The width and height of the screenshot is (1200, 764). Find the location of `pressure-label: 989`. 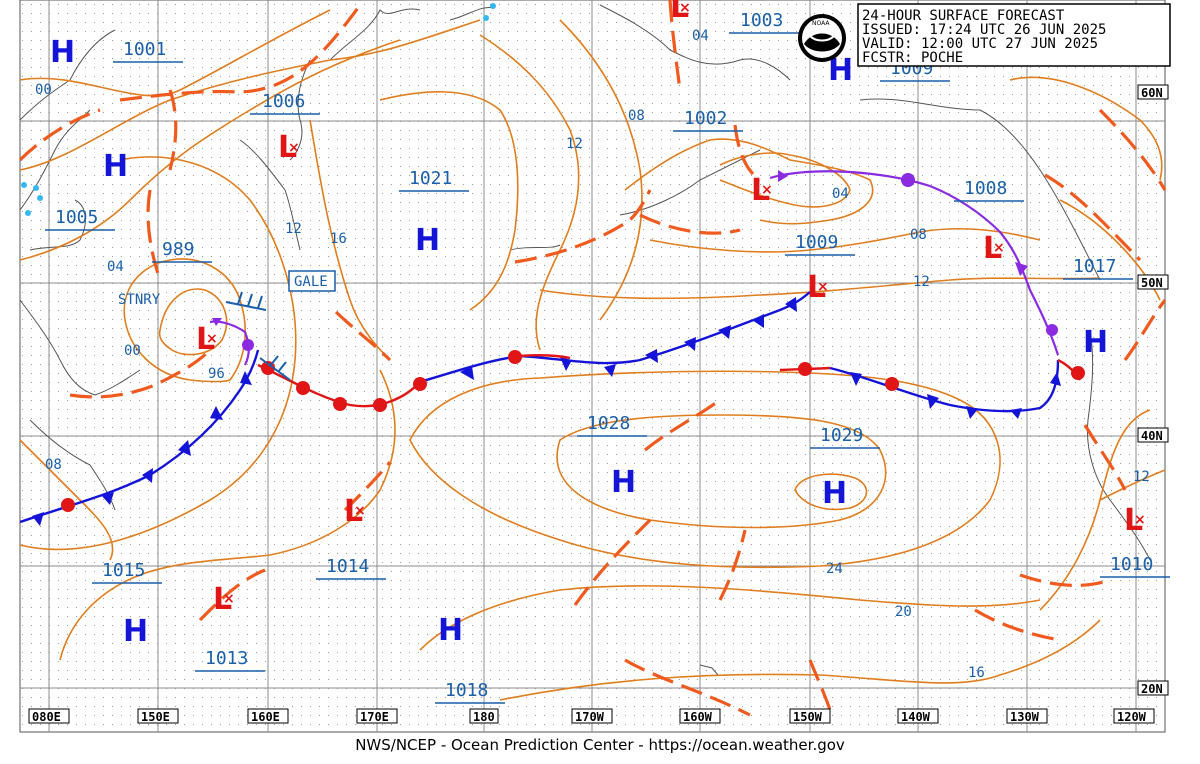

pressure-label: 989 is located at coordinates (178, 249).